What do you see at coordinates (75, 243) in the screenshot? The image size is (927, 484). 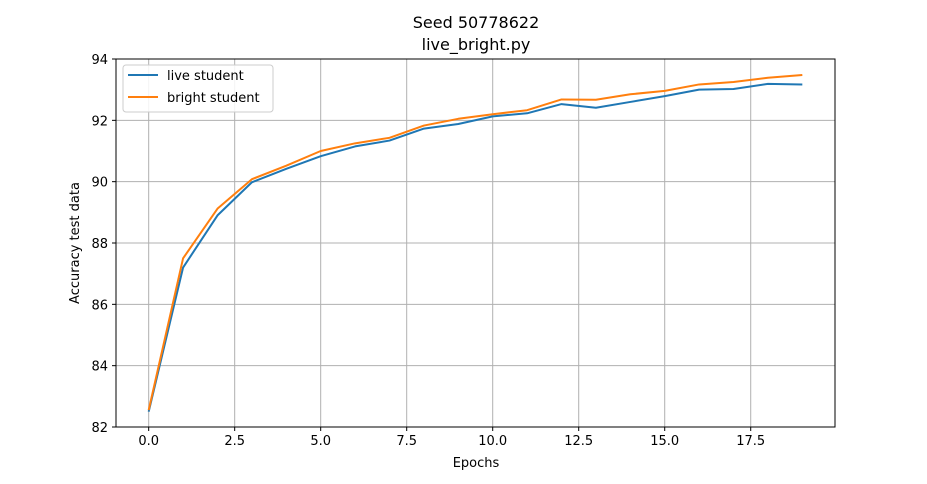 I see `y-axis-label: Accuracy test data` at bounding box center [75, 243].